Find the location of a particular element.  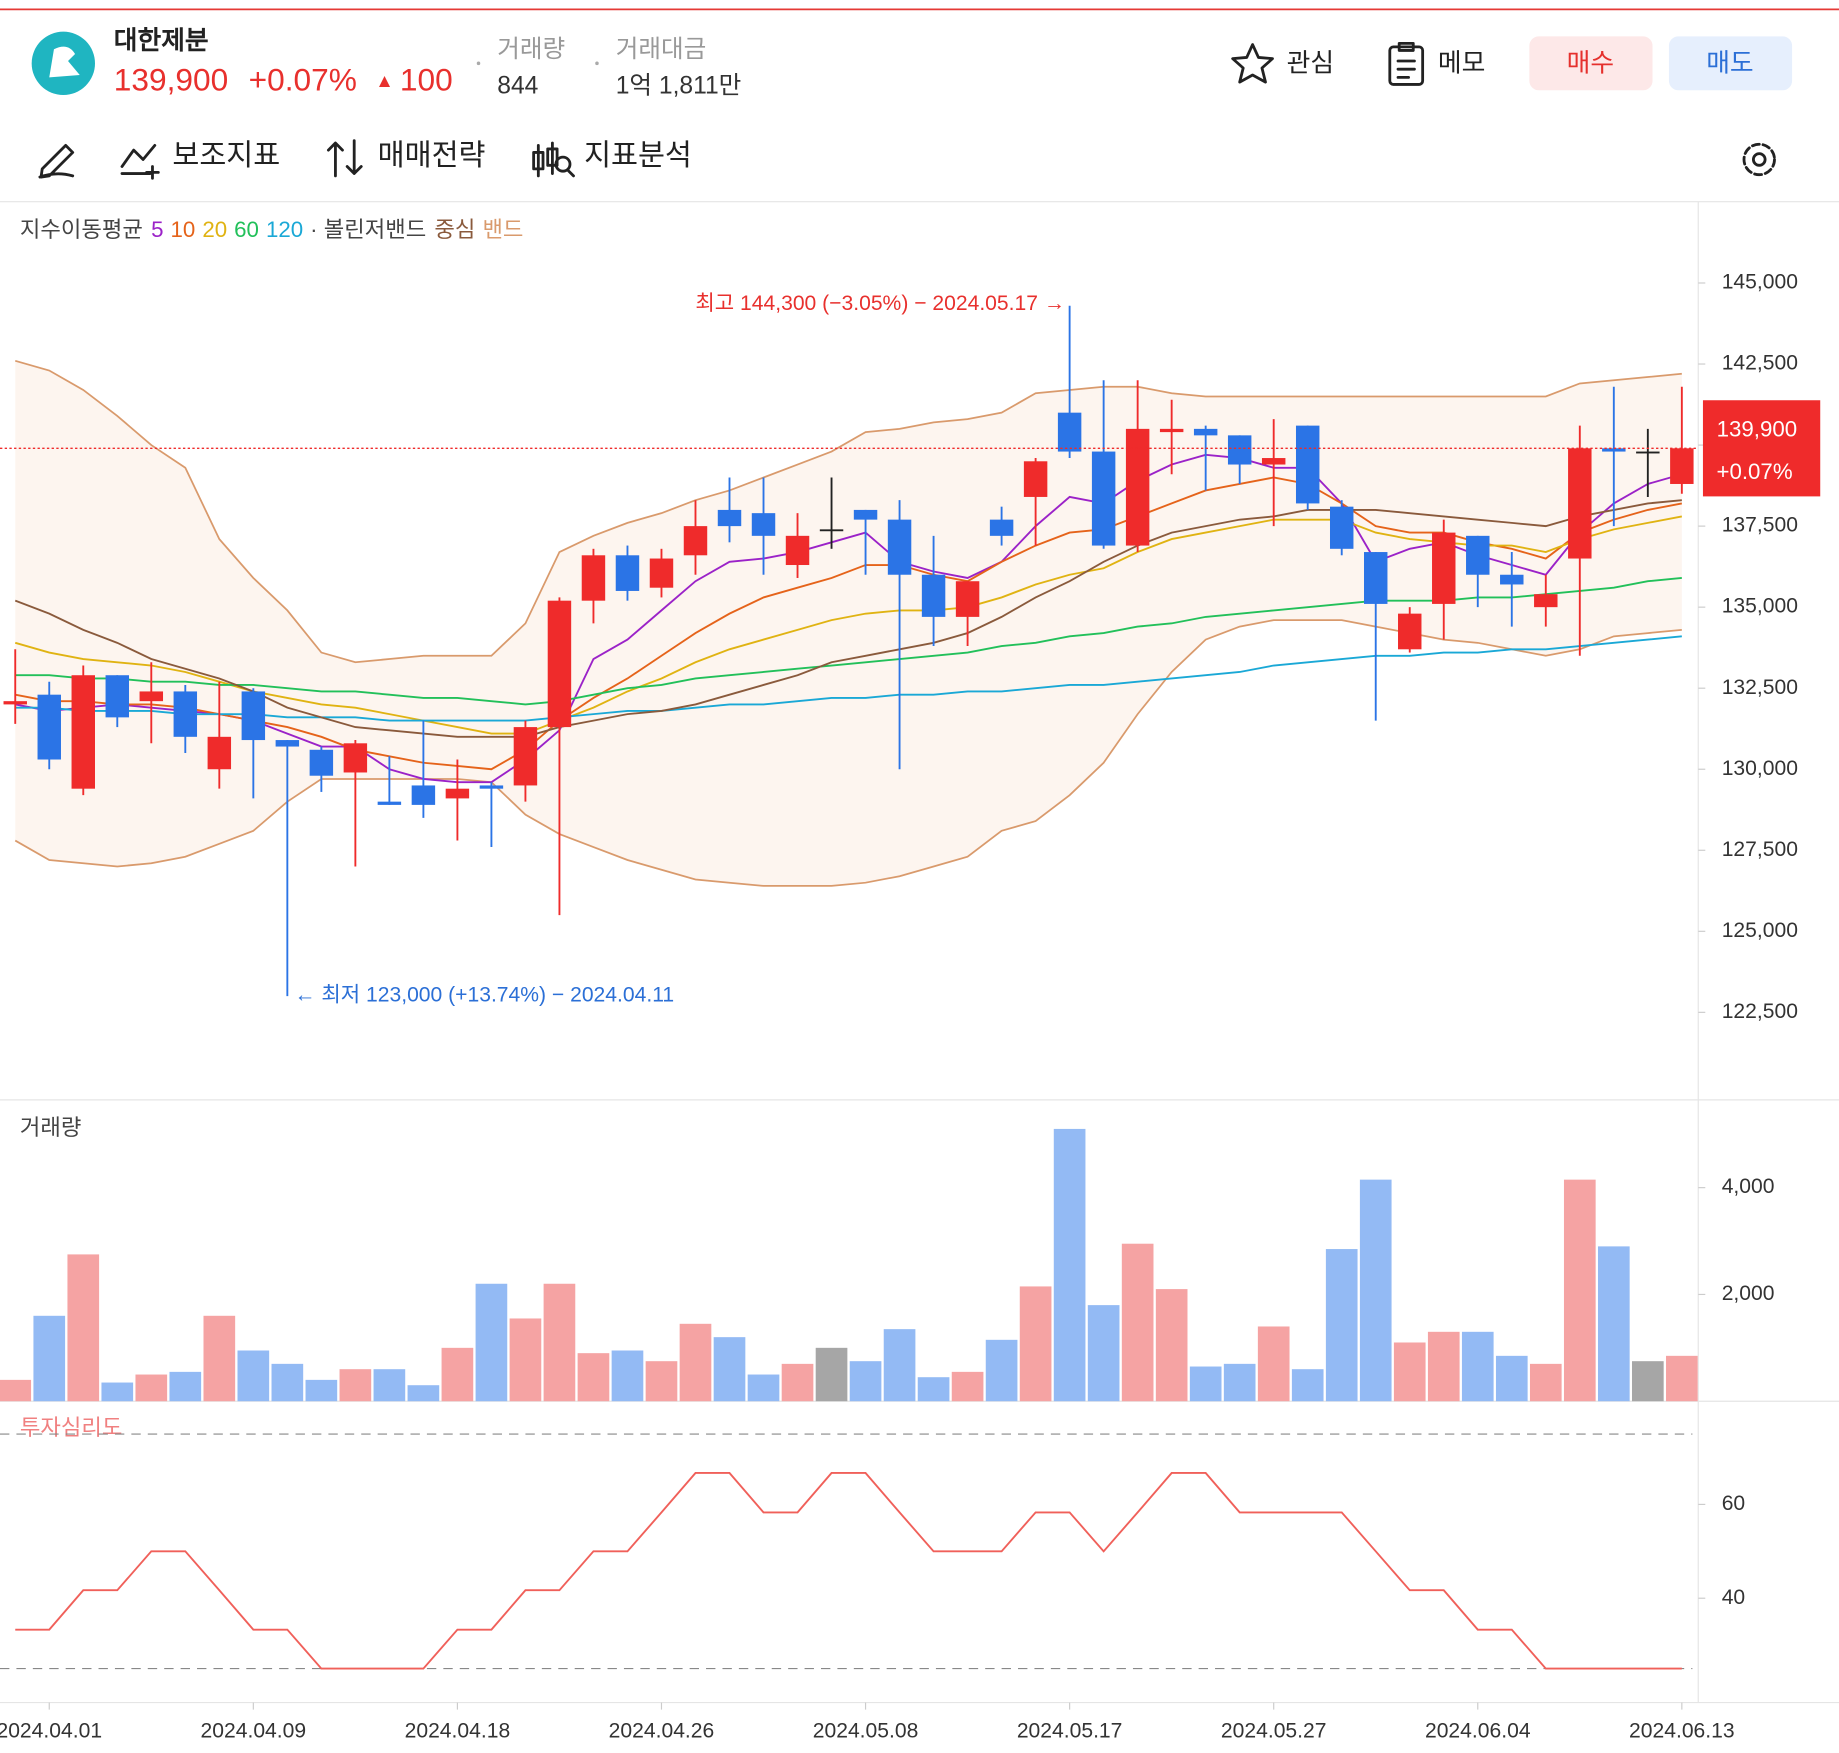

buy-button: 매수 is located at coordinates (1591, 63).